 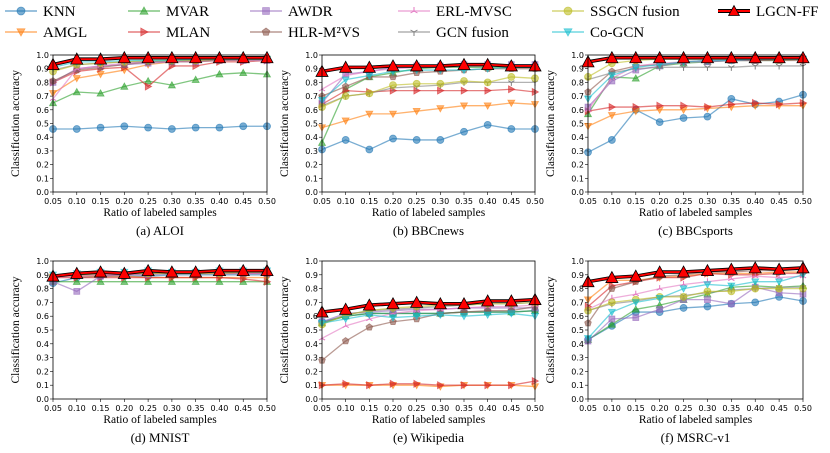 I want to click on series-knn, so click(x=695, y=123).